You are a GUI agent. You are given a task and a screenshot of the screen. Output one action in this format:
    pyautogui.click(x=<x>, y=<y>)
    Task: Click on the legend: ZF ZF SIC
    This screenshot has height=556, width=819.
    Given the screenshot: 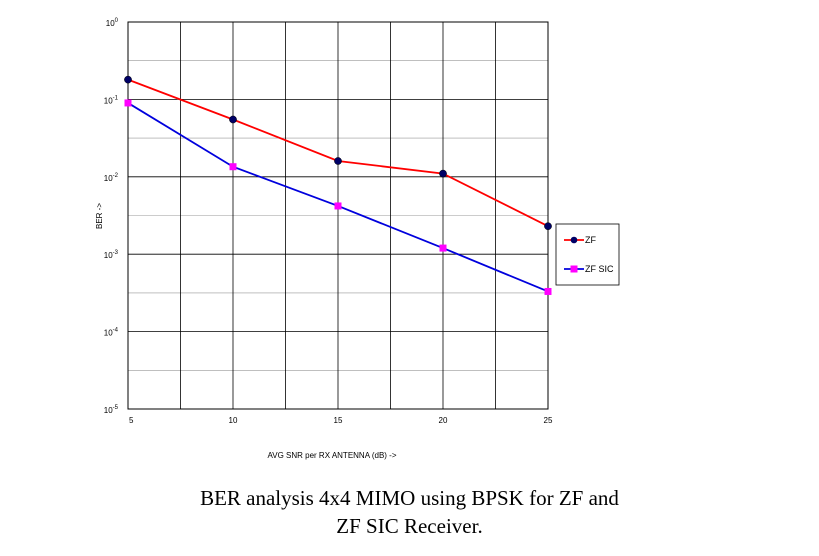 What is the action you would take?
    pyautogui.click(x=587, y=254)
    